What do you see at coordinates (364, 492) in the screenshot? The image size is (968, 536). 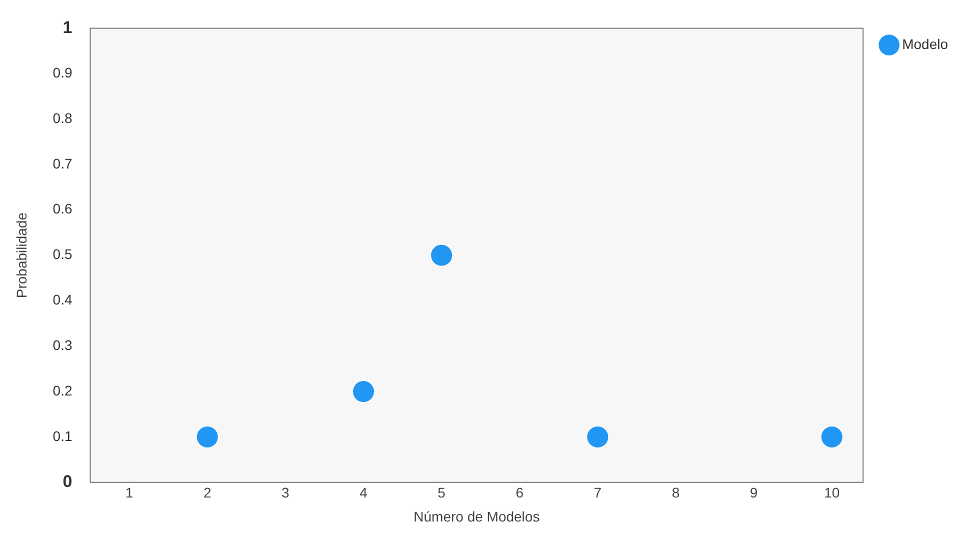 I see `x-tick-label: 4` at bounding box center [364, 492].